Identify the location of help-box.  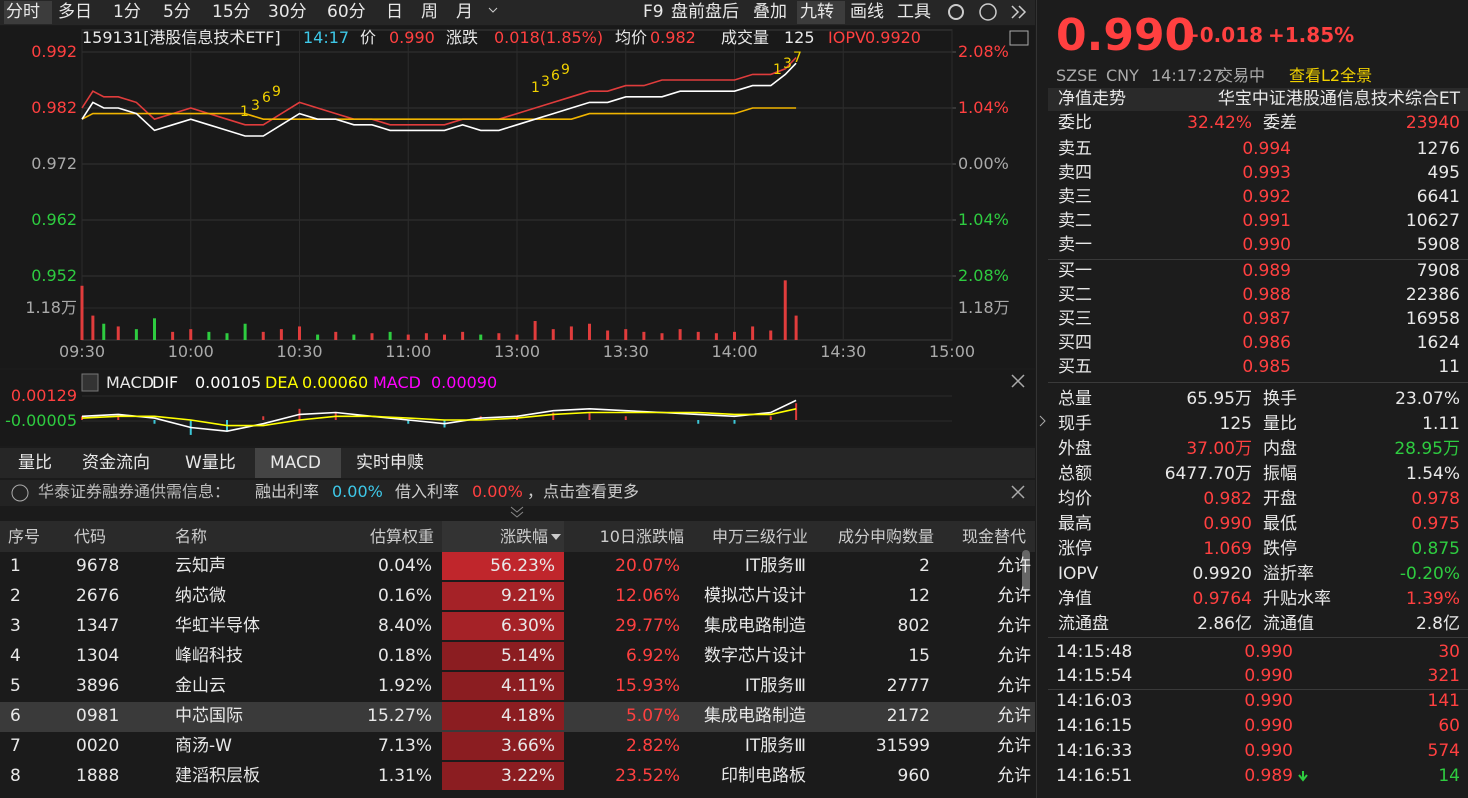
(90, 382).